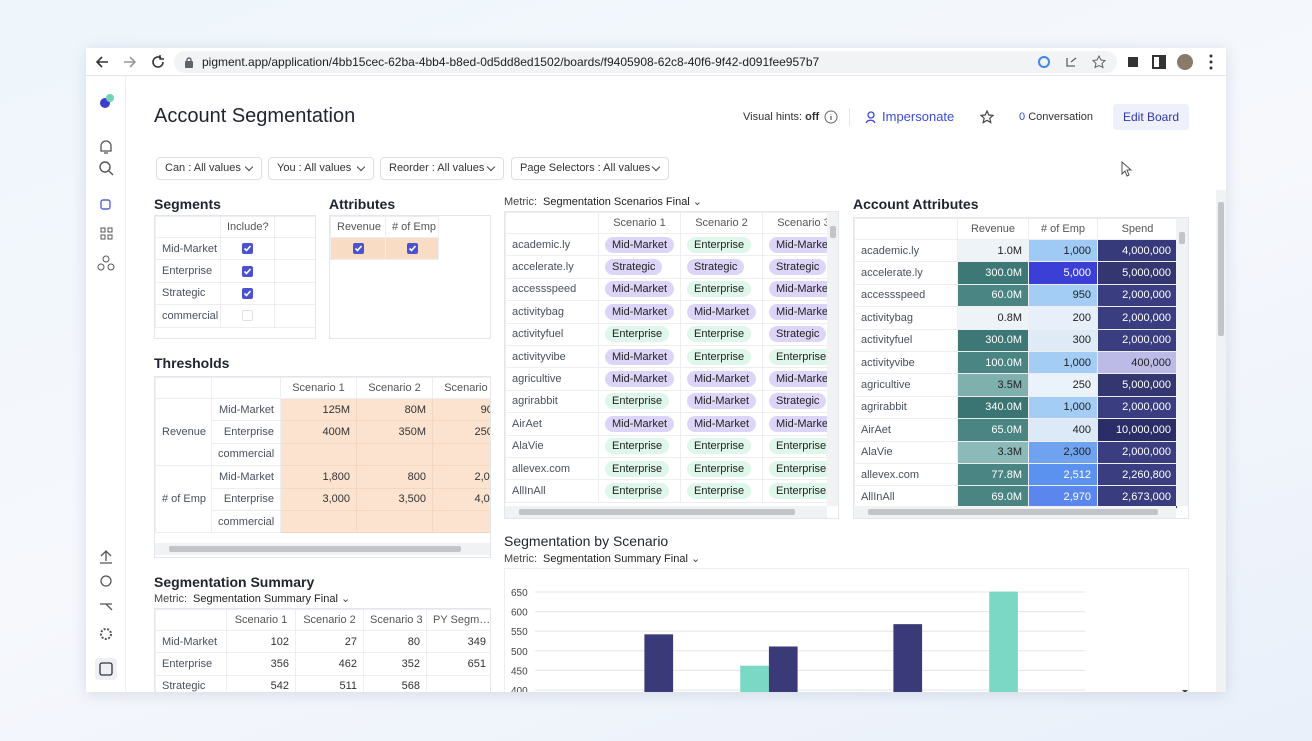 The image size is (1312, 741). Describe the element at coordinates (1063, 385) in the screenshot. I see `heat-cell: 250` at that location.